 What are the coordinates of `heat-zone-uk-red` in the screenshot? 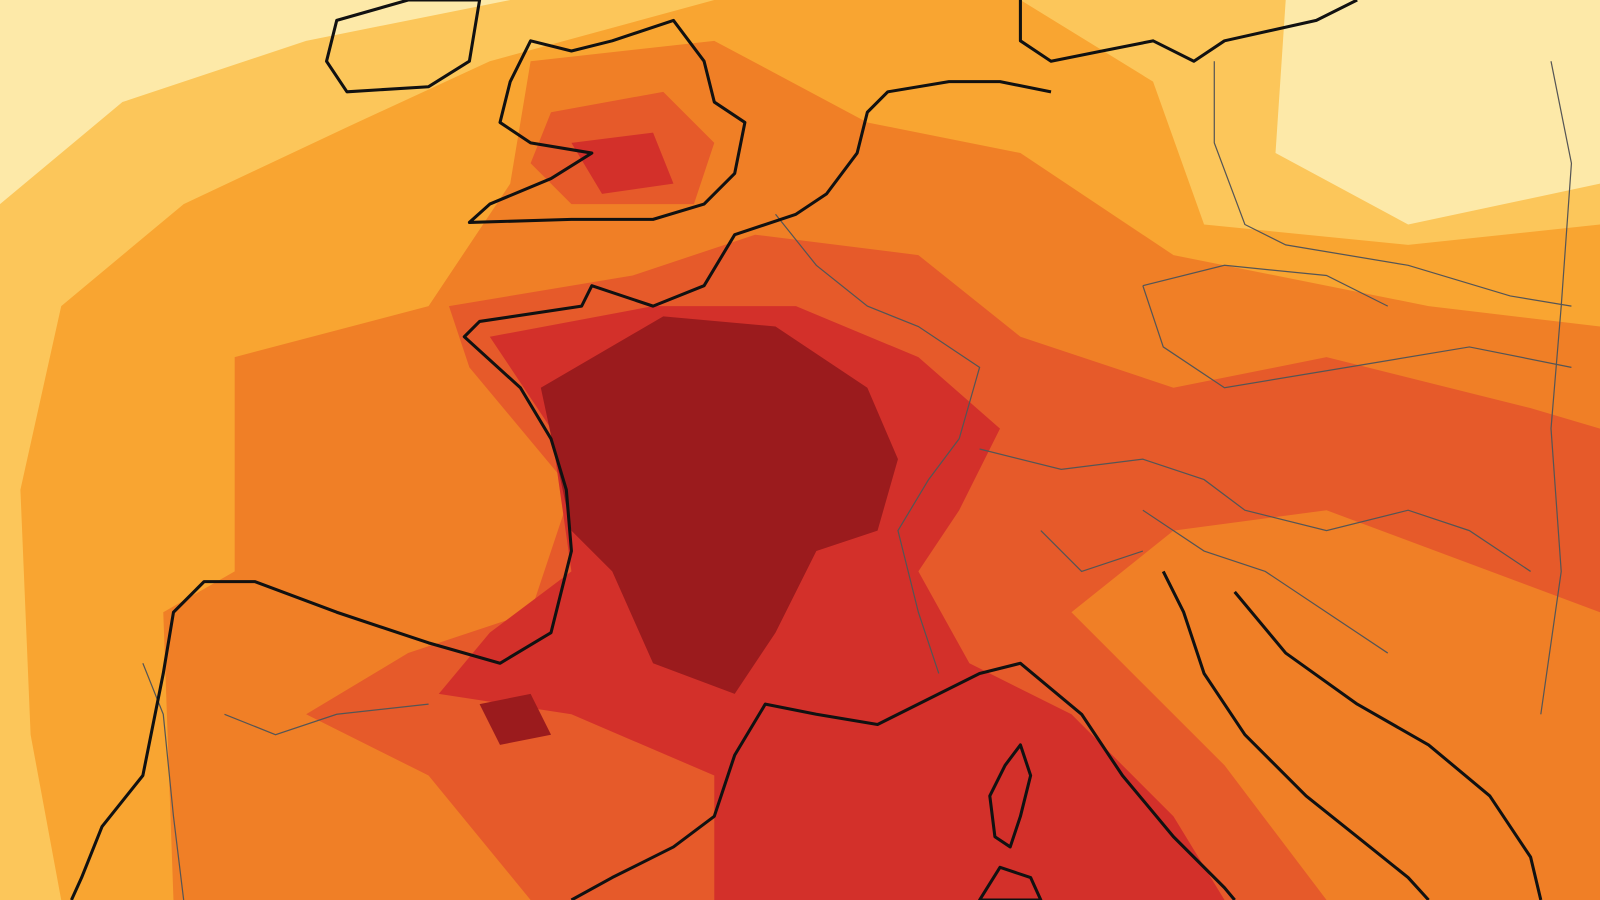 It's located at (622, 163).